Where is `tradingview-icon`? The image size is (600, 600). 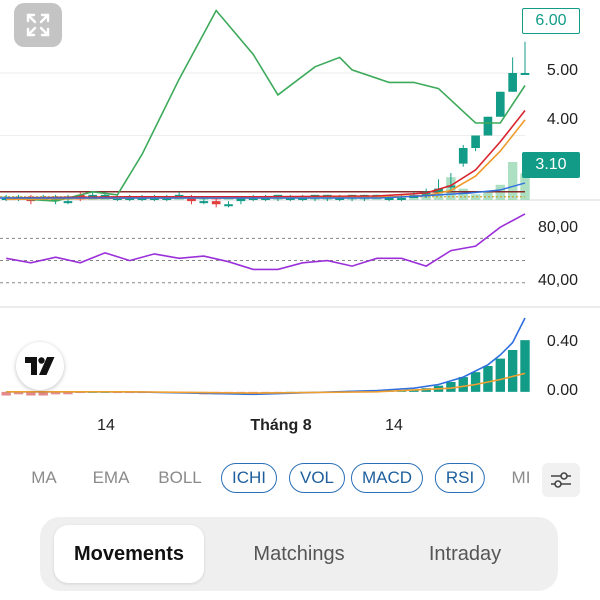
tradingview-icon is located at coordinates (40, 366).